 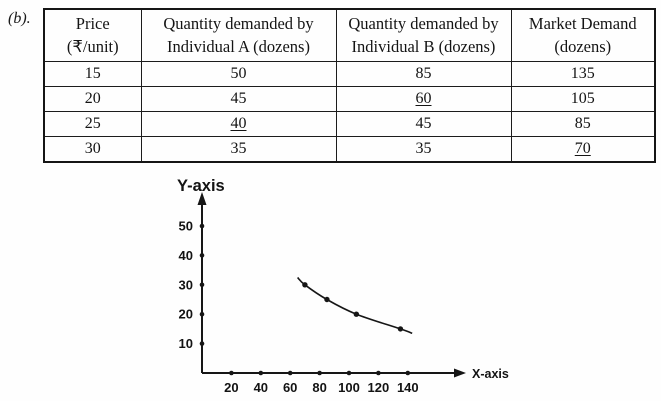 What do you see at coordinates (290, 387) in the screenshot?
I see `x-tick-label: 60` at bounding box center [290, 387].